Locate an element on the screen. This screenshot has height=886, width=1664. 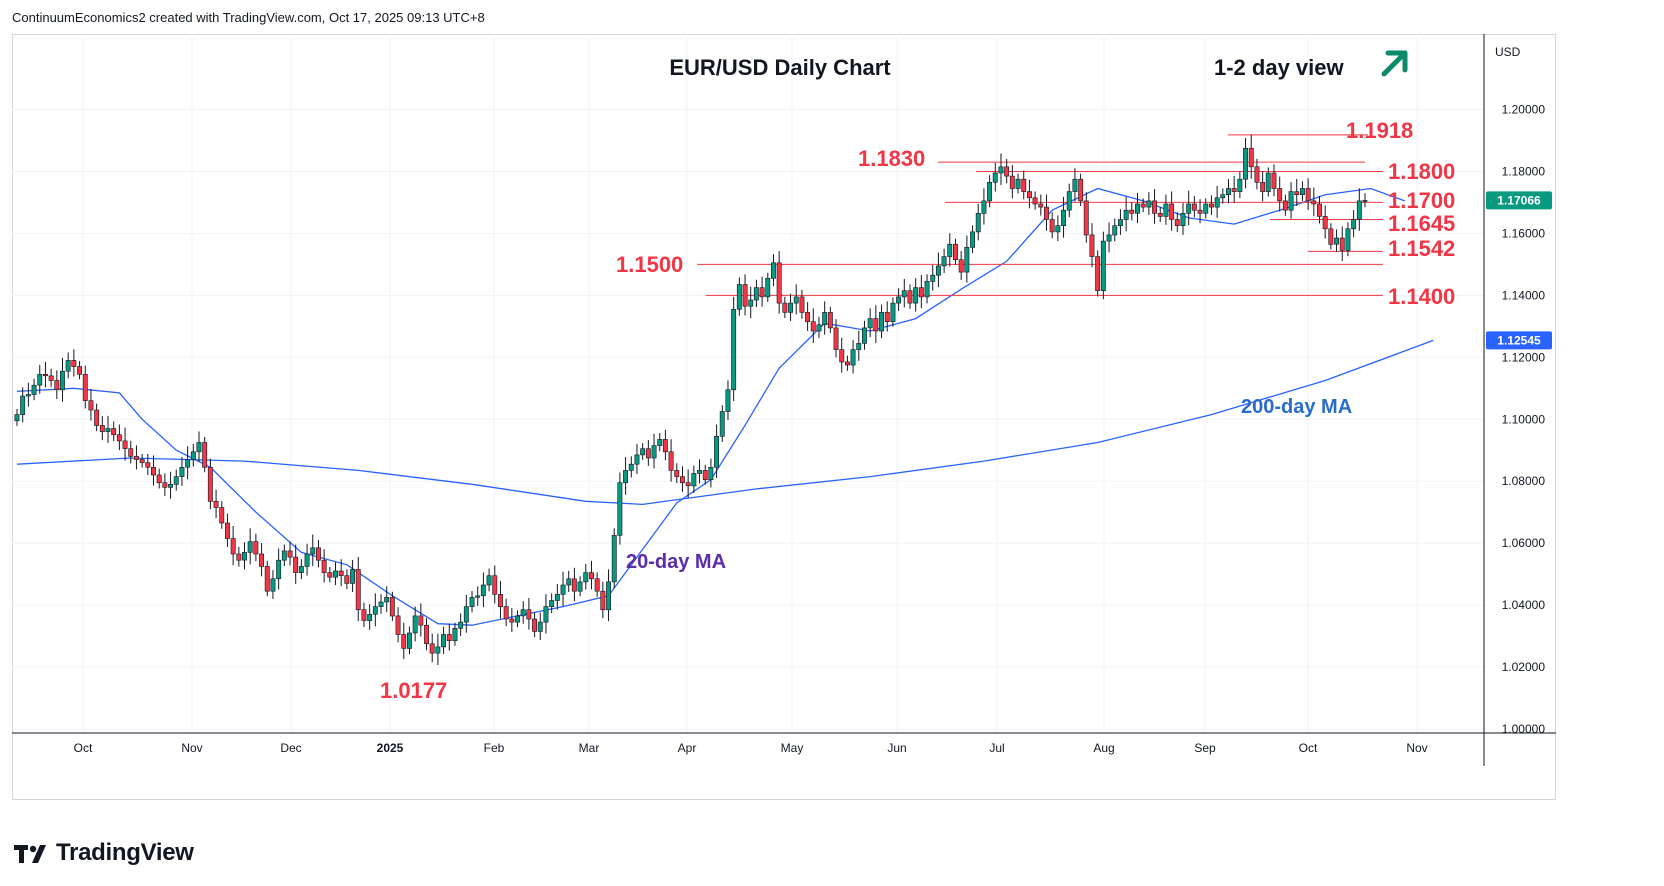
x-tick-label: Mar is located at coordinates (589, 748).